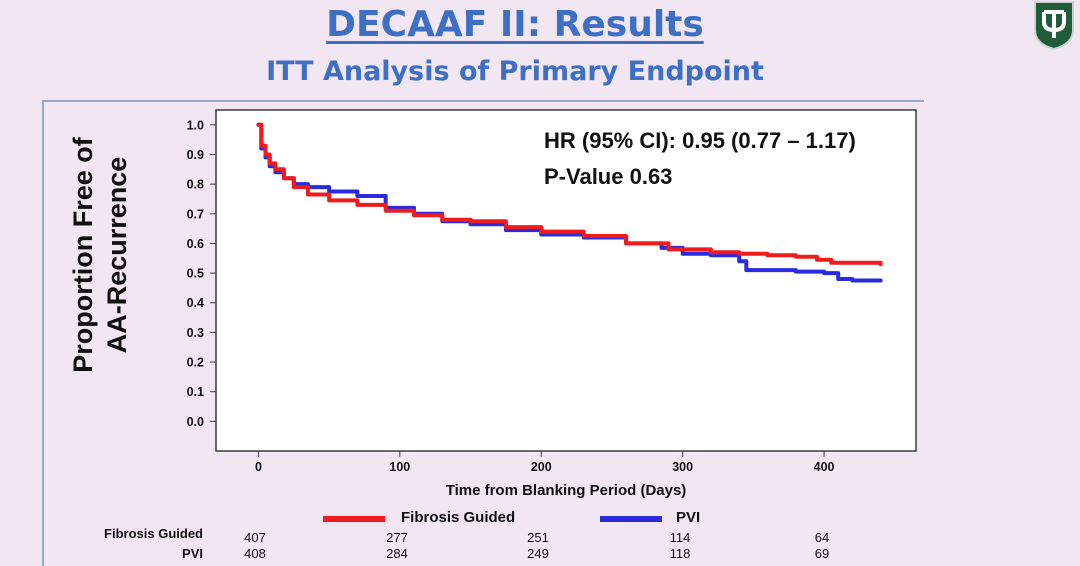 Image resolution: width=1080 pixels, height=566 pixels. I want to click on panel-left-border, so click(43, 333).